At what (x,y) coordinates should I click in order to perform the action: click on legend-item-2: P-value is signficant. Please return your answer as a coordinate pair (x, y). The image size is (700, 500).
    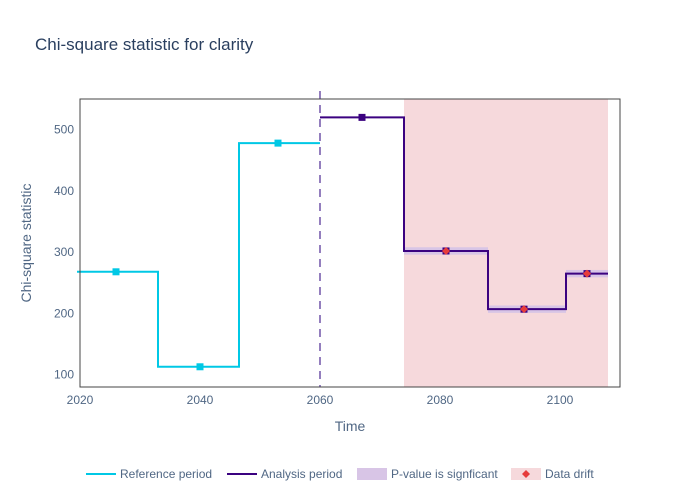
    Looking at the image, I should click on (427, 474).